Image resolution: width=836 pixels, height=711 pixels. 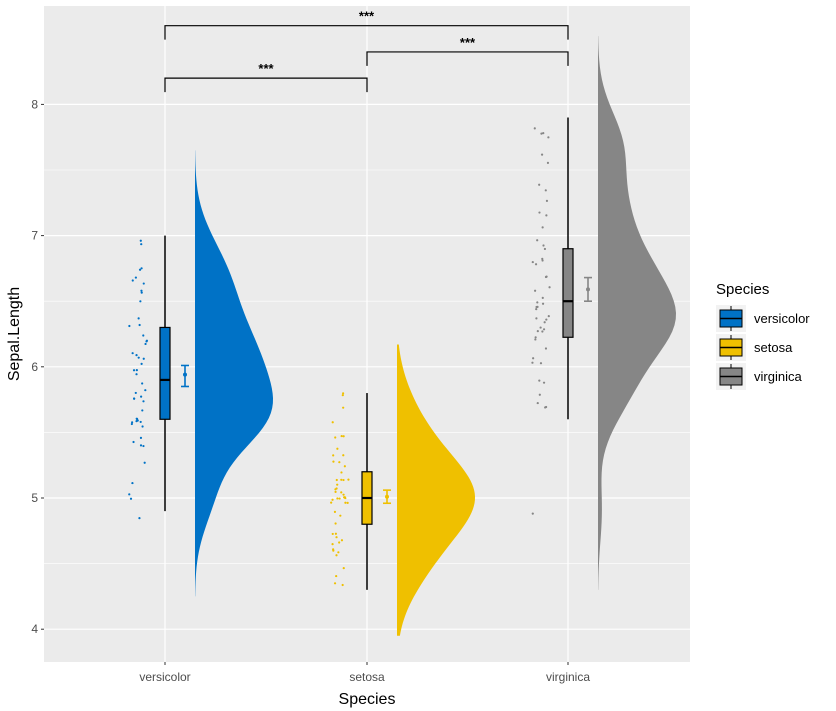 I want to click on legend-label-virginica: virginica, so click(x=778, y=376).